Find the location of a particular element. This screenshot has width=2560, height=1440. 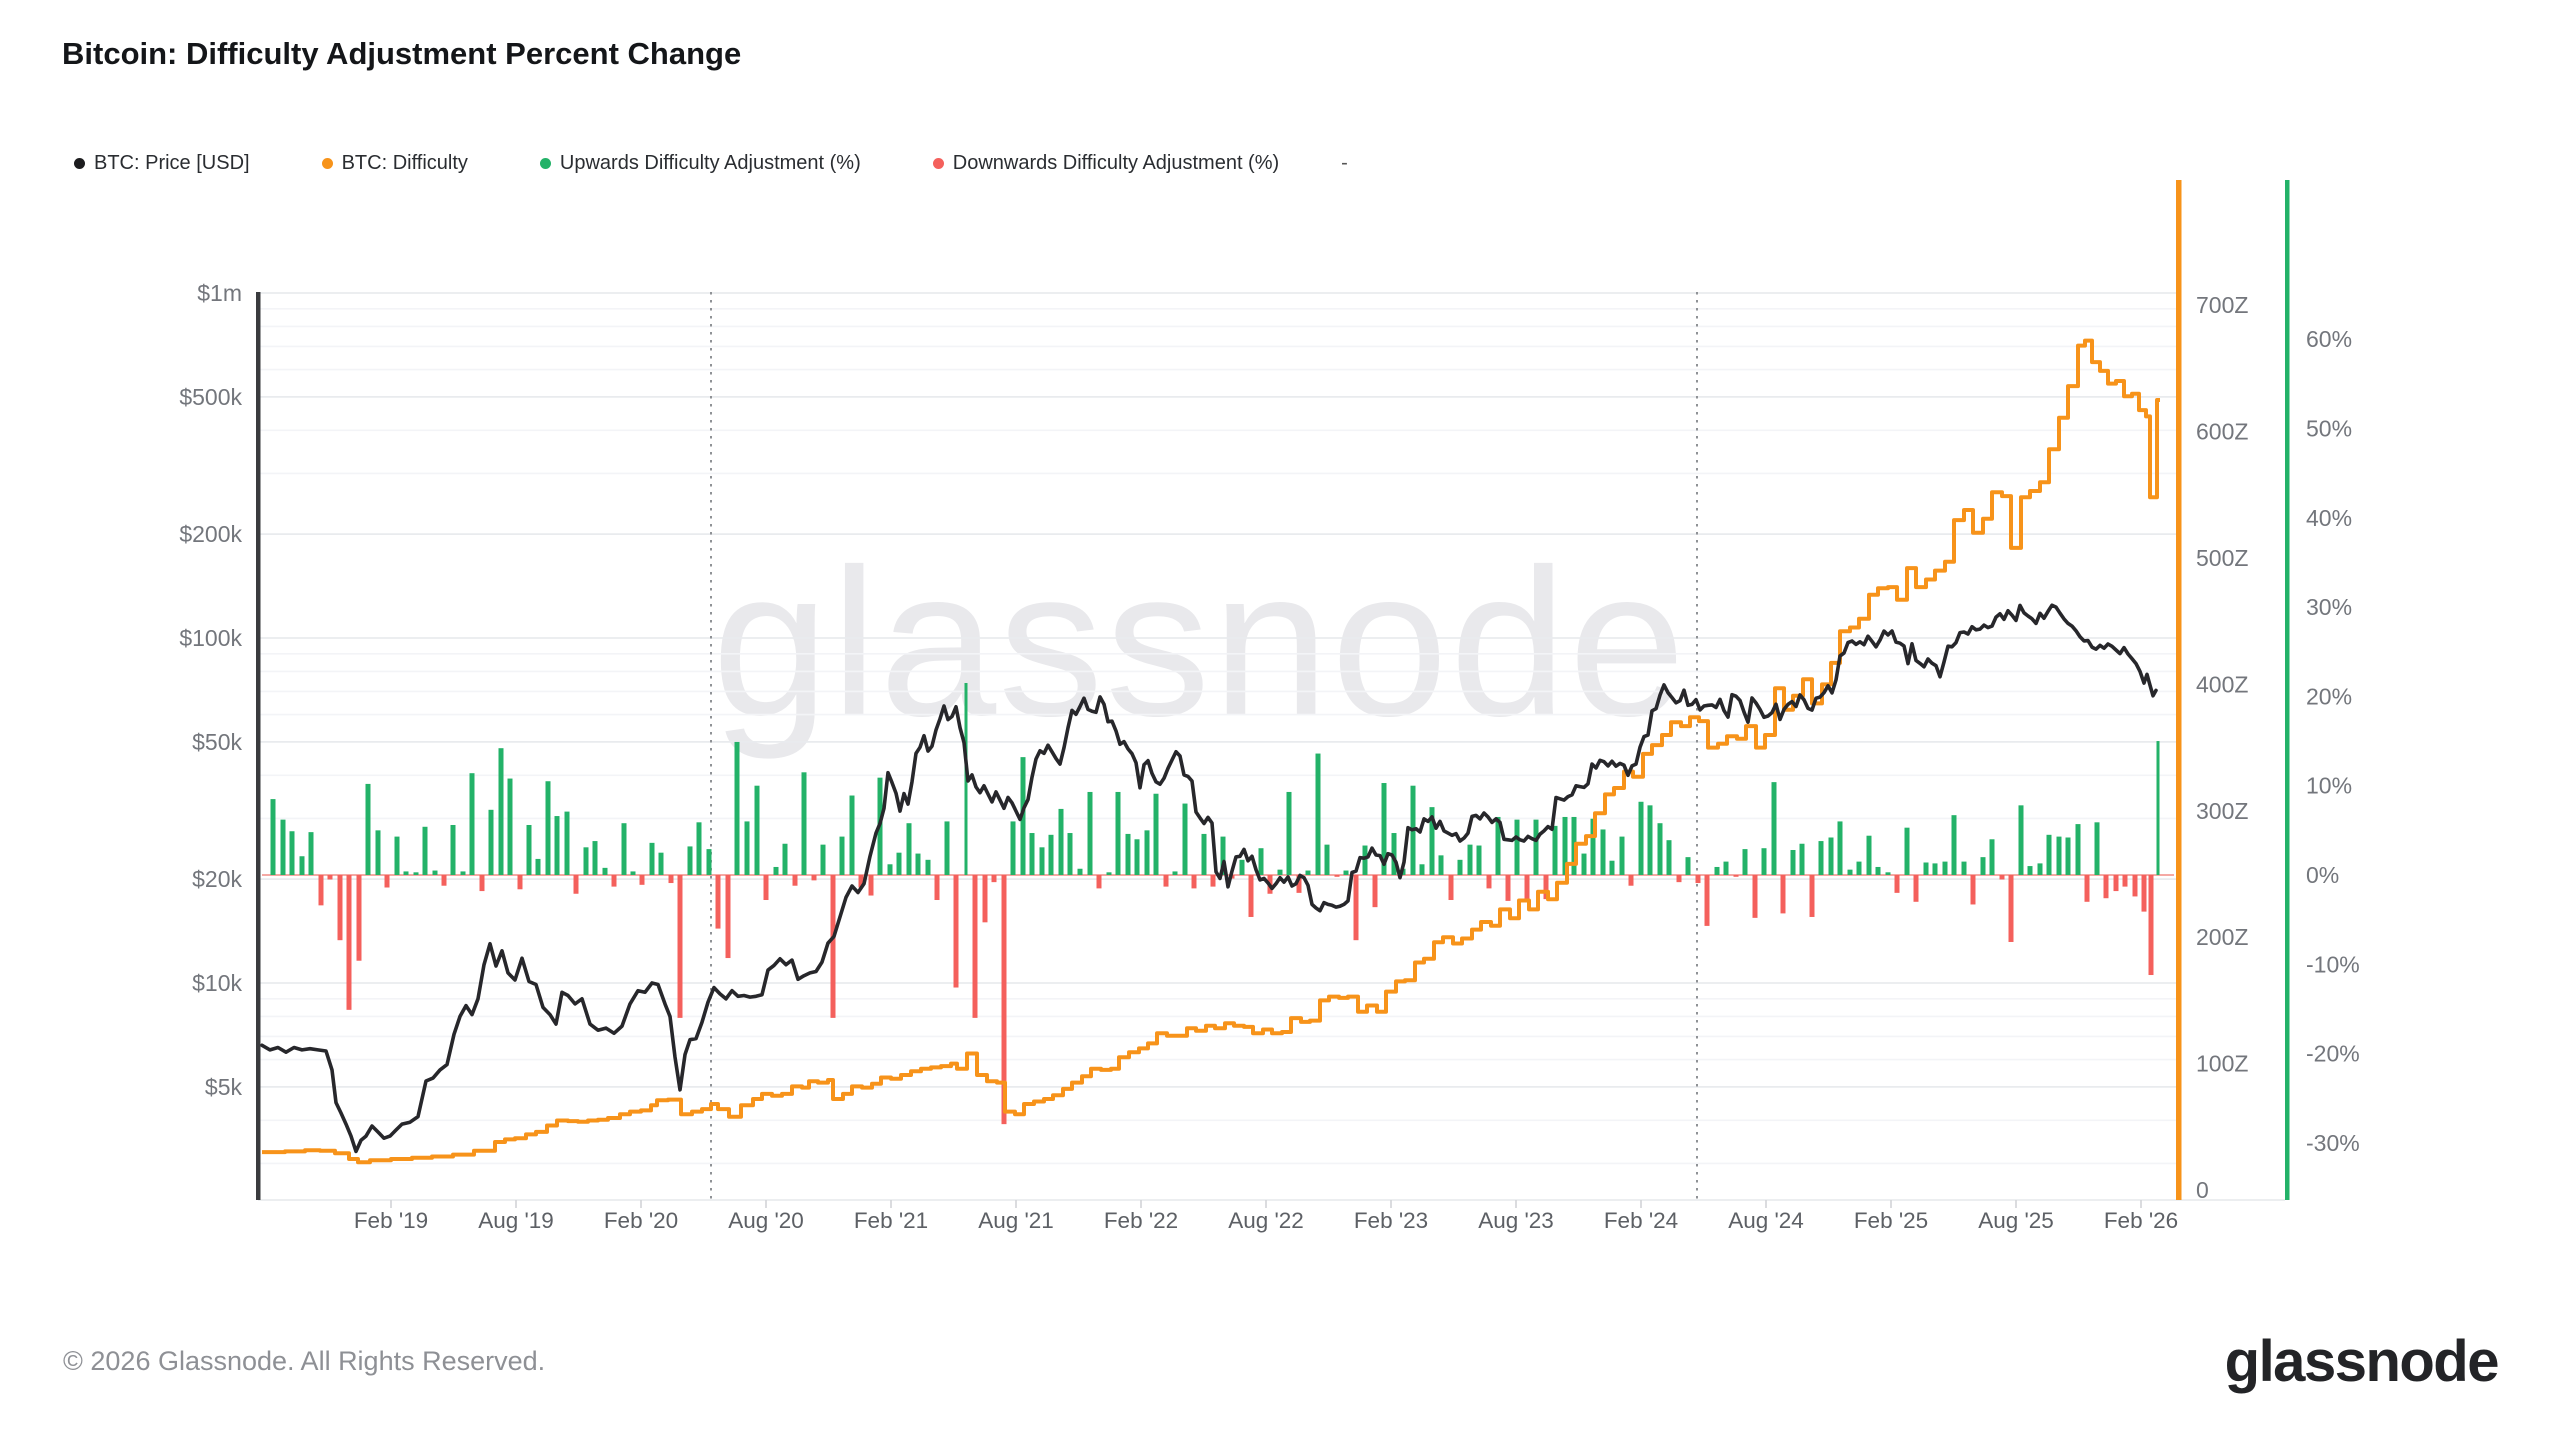

svg-text: Feb '26 is located at coordinates (2141, 1220).